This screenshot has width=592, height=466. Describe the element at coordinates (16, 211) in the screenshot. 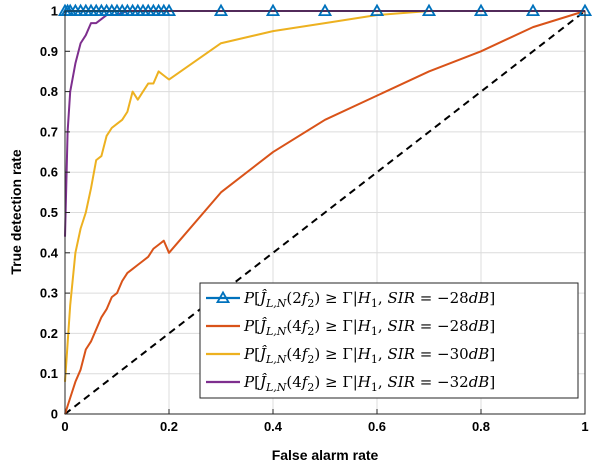

I see `y-axis-label: True detection rate` at that location.